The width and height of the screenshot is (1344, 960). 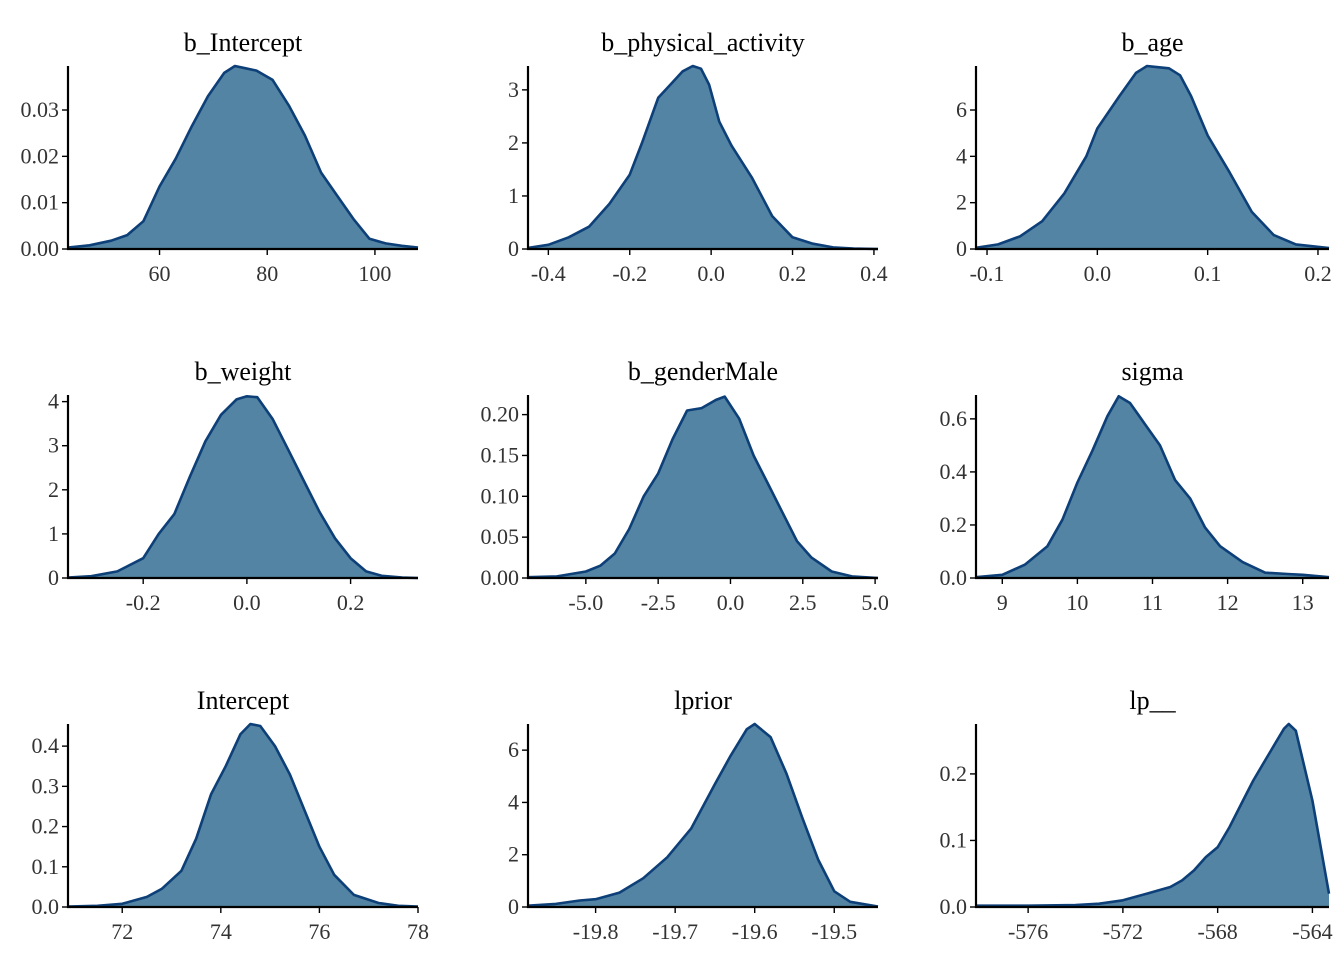 I want to click on x-tick-label: 74, so click(x=221, y=931).